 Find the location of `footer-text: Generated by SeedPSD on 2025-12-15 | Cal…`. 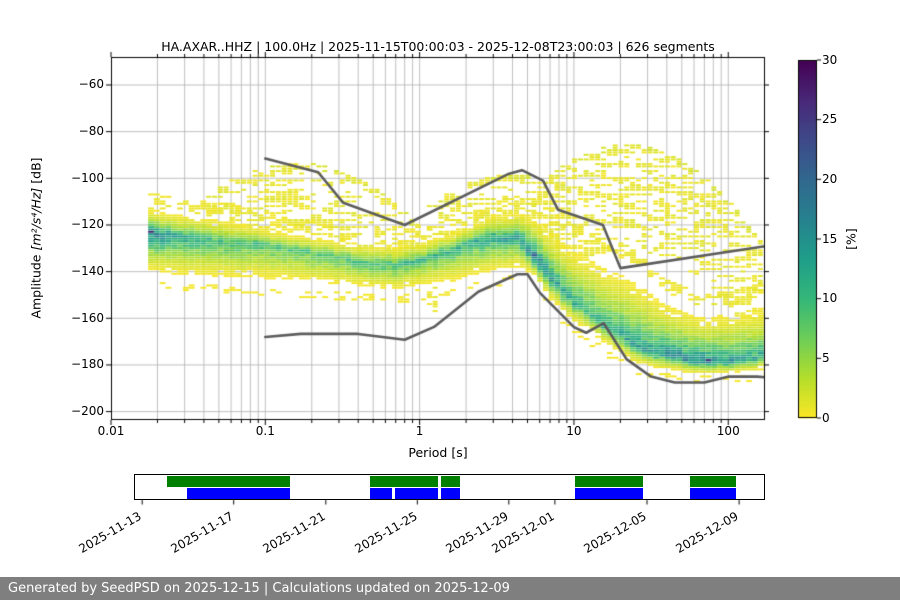

footer-text: Generated by SeedPSD on 2025-12-15 | Cal… is located at coordinates (259, 588).